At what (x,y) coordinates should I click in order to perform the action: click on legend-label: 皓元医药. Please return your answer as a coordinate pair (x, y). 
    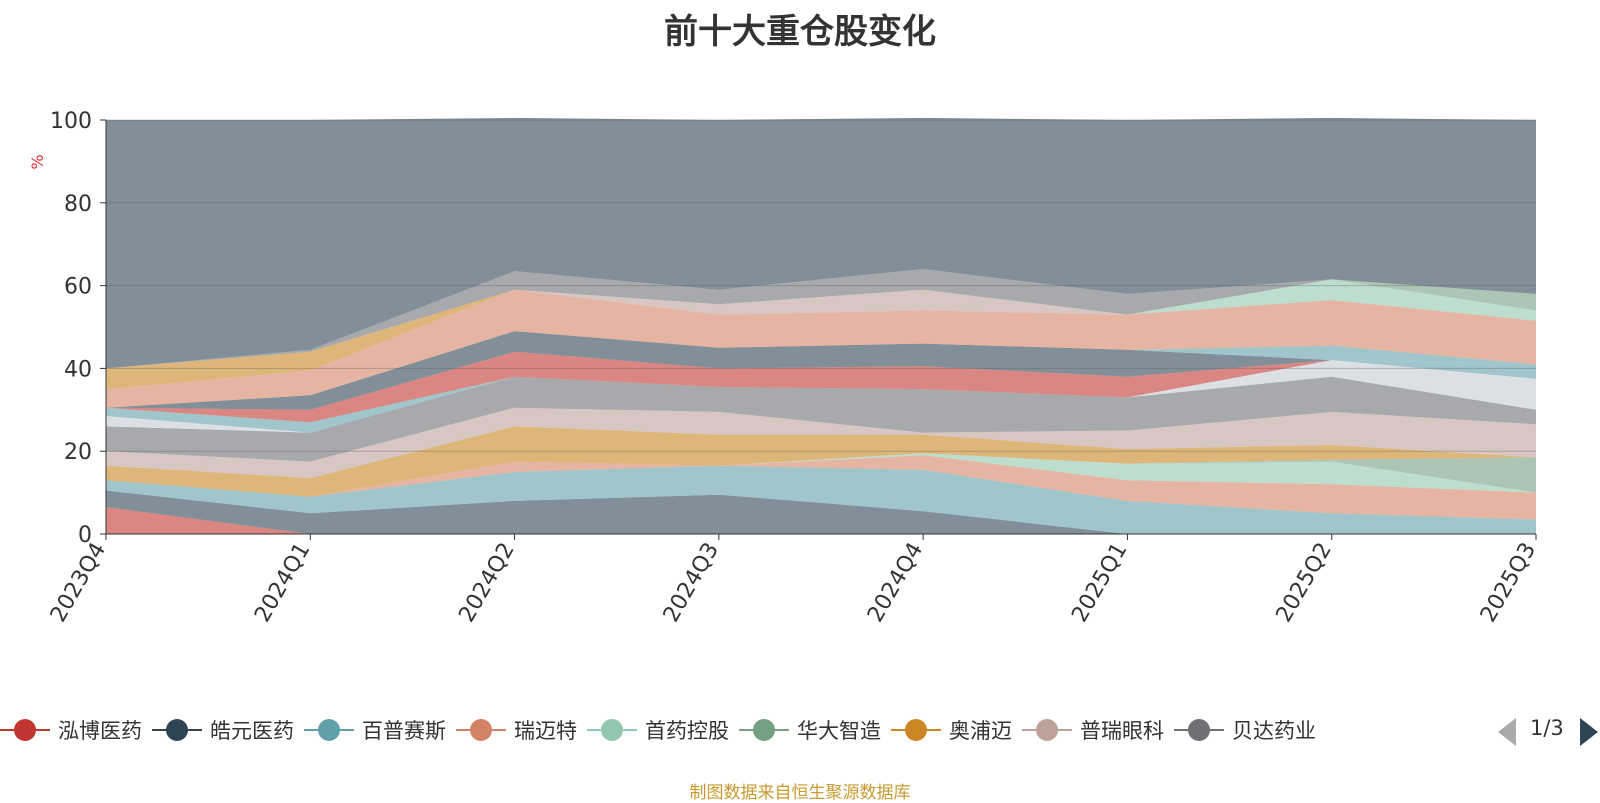
    Looking at the image, I should click on (252, 731).